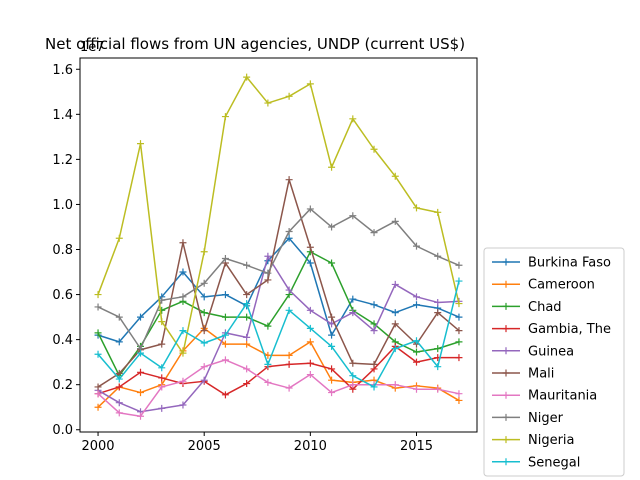 The height and width of the screenshot is (480, 640). I want to click on legend-item: Guinea, so click(533, 351).